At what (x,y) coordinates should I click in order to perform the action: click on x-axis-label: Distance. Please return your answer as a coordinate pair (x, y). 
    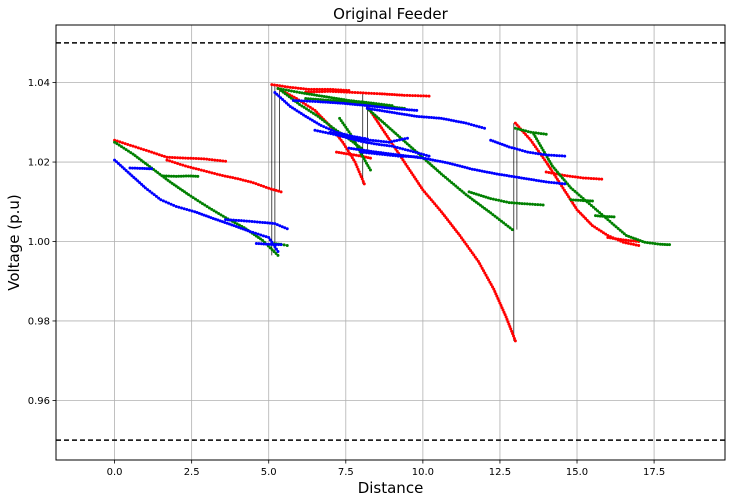
    Looking at the image, I should click on (391, 488).